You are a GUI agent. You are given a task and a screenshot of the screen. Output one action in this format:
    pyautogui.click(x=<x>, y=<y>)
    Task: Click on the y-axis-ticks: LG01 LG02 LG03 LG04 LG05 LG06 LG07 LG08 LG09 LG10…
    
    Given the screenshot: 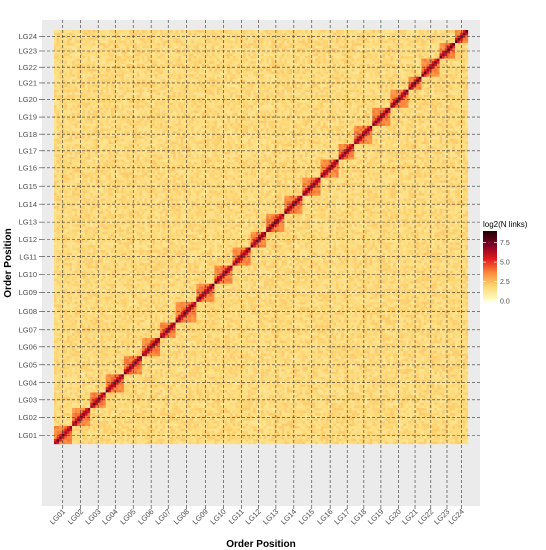 What is the action you would take?
    pyautogui.click(x=30, y=236)
    